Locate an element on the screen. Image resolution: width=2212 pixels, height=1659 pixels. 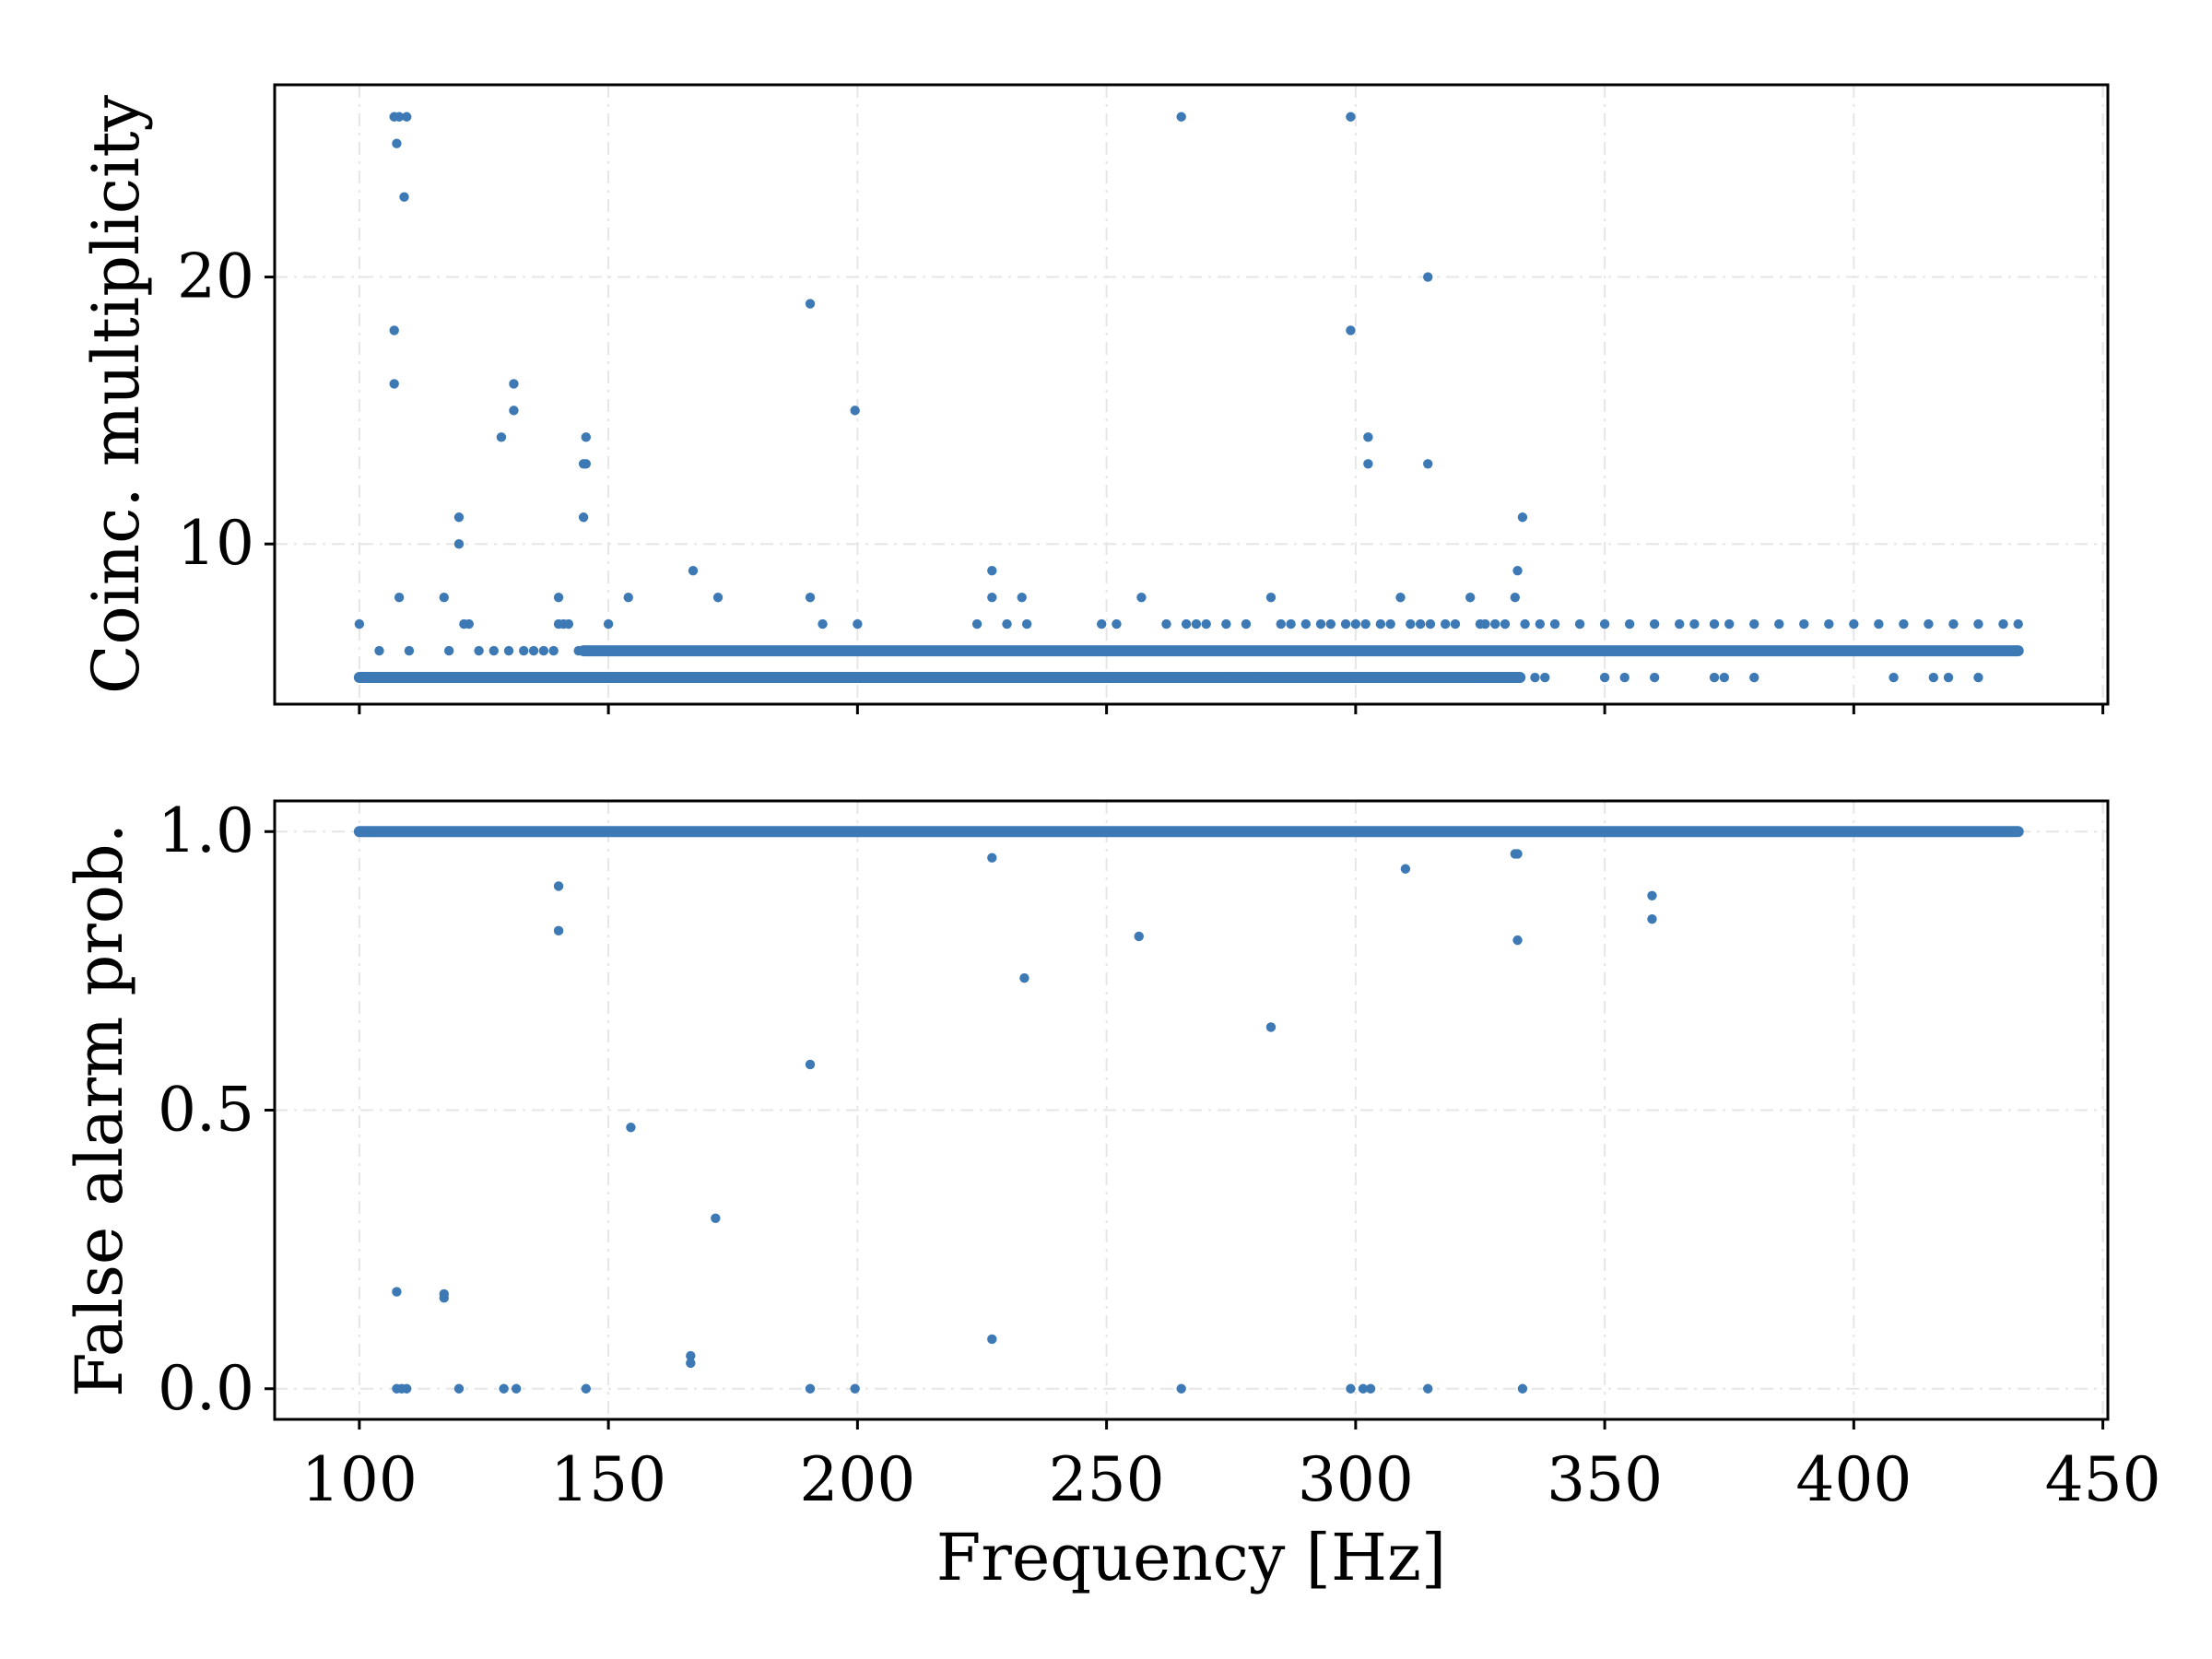
y-tick-label: 1.0 is located at coordinates (206, 830).